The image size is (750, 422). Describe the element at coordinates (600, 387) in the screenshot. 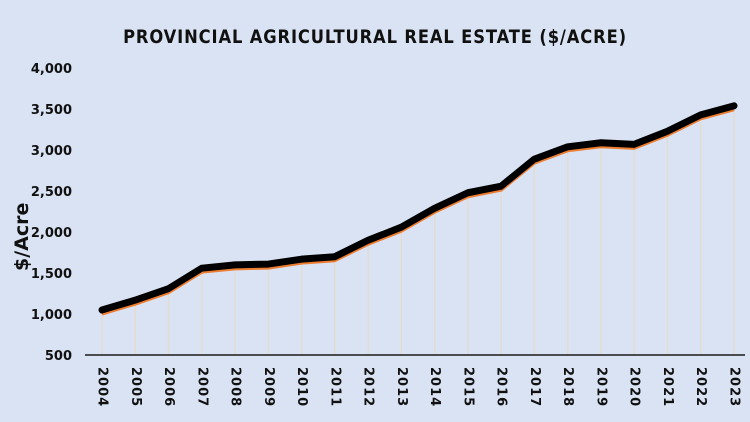

I see `x-tick-label: 2019` at that location.